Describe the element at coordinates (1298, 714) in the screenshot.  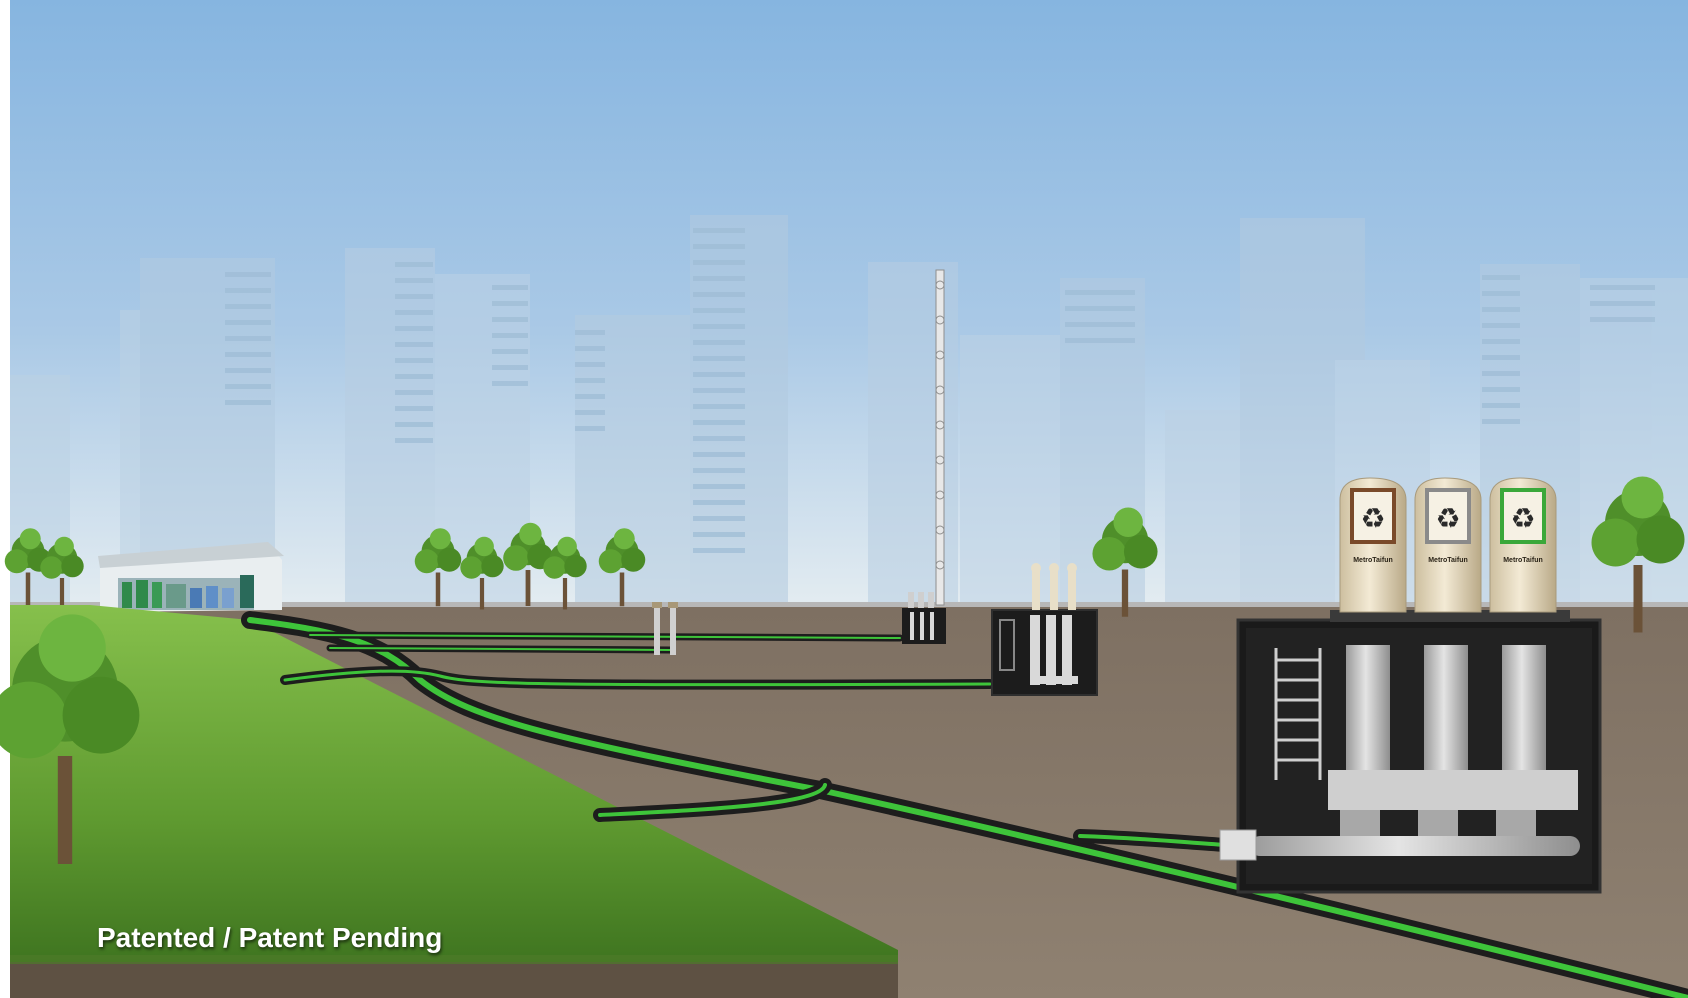
I see `ladder` at that location.